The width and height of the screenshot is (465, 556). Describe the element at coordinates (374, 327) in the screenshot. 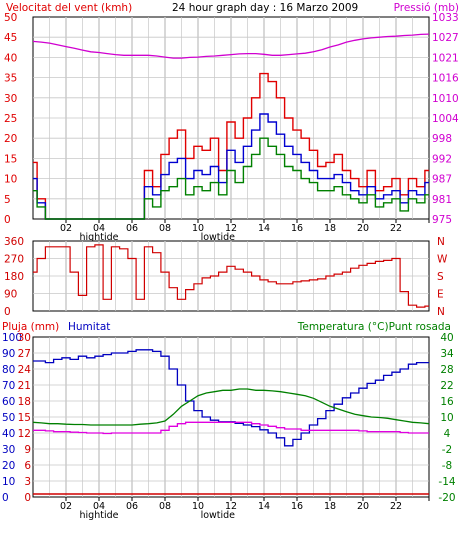

I see `temperature-axis-title: Temperatura (°C)Punt rosada` at that location.